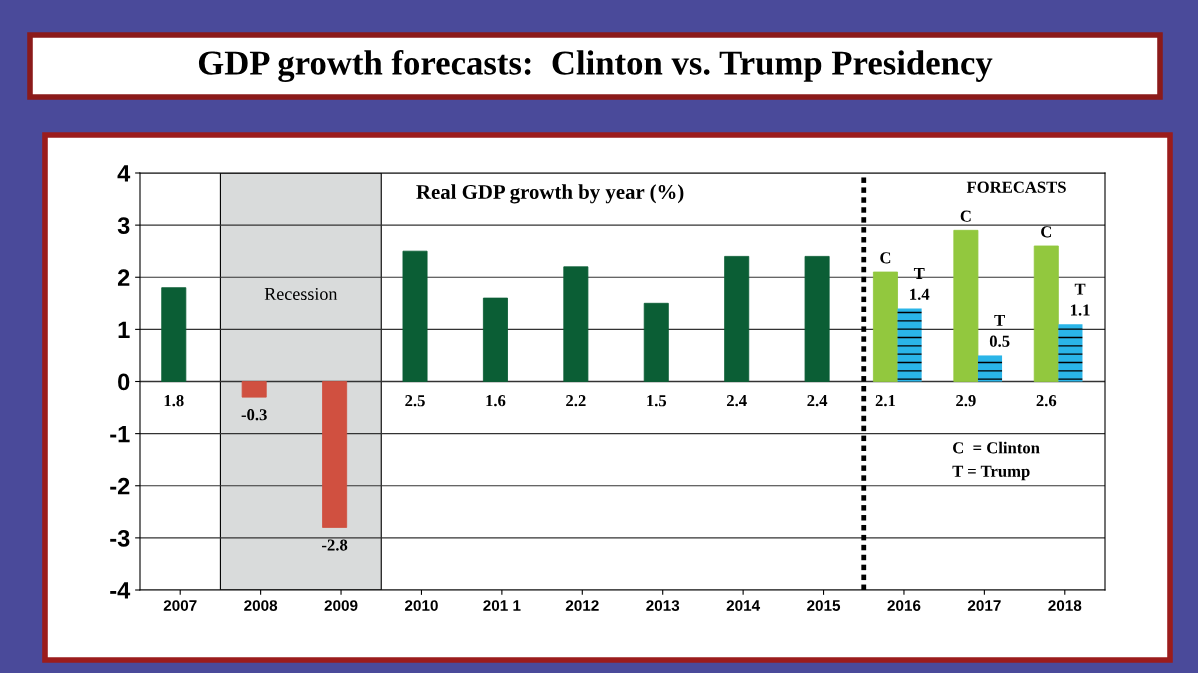 This screenshot has height=673, width=1198. I want to click on x-tick-label: 2012, so click(582, 605).